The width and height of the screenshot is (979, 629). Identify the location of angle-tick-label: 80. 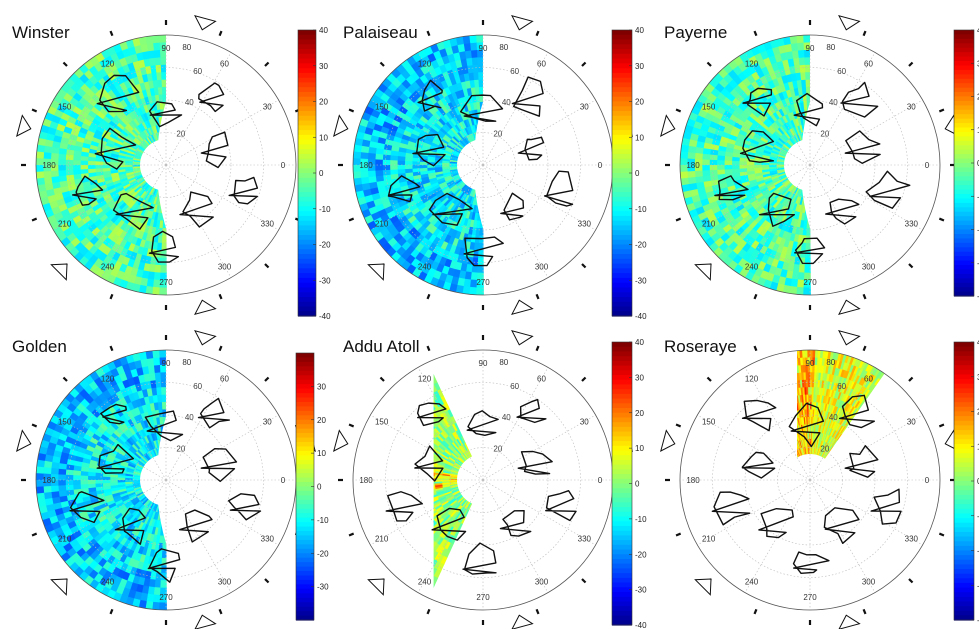
(830, 47).